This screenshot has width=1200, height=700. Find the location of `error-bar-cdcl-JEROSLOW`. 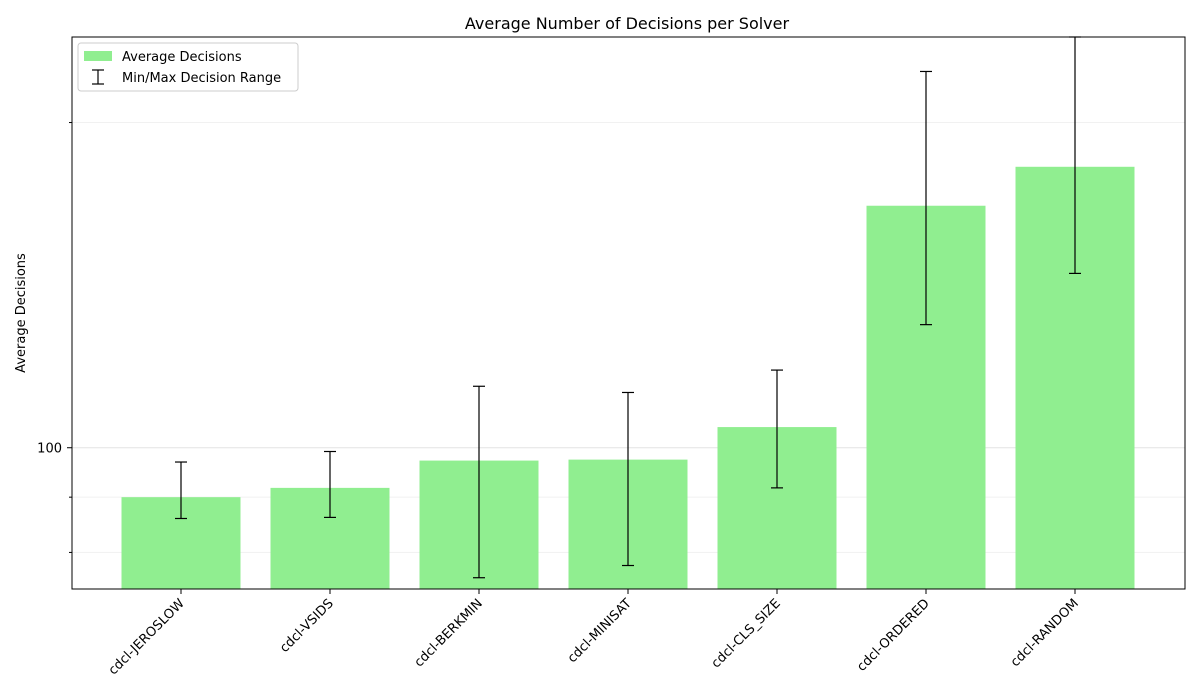

error-bar-cdcl-JEROSLOW is located at coordinates (181, 490).